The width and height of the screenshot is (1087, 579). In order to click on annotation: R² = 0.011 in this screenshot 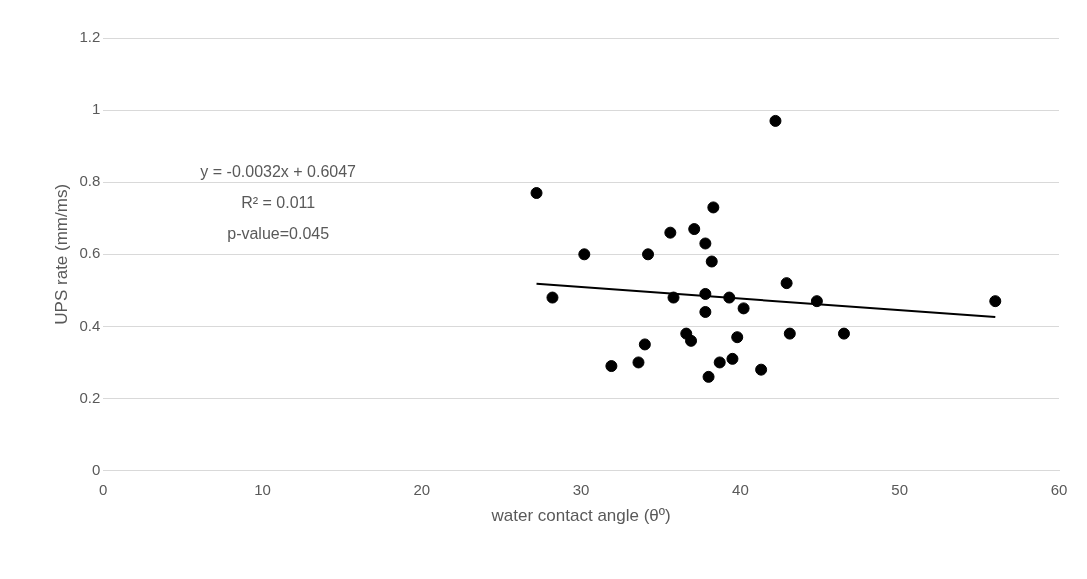, I will do `click(278, 202)`.